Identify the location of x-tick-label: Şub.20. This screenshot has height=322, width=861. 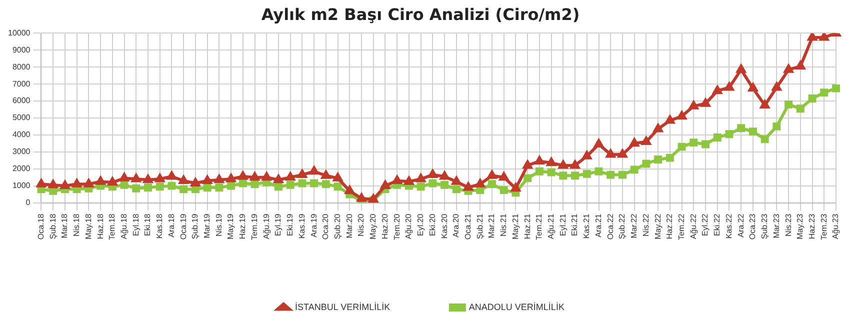
(337, 226).